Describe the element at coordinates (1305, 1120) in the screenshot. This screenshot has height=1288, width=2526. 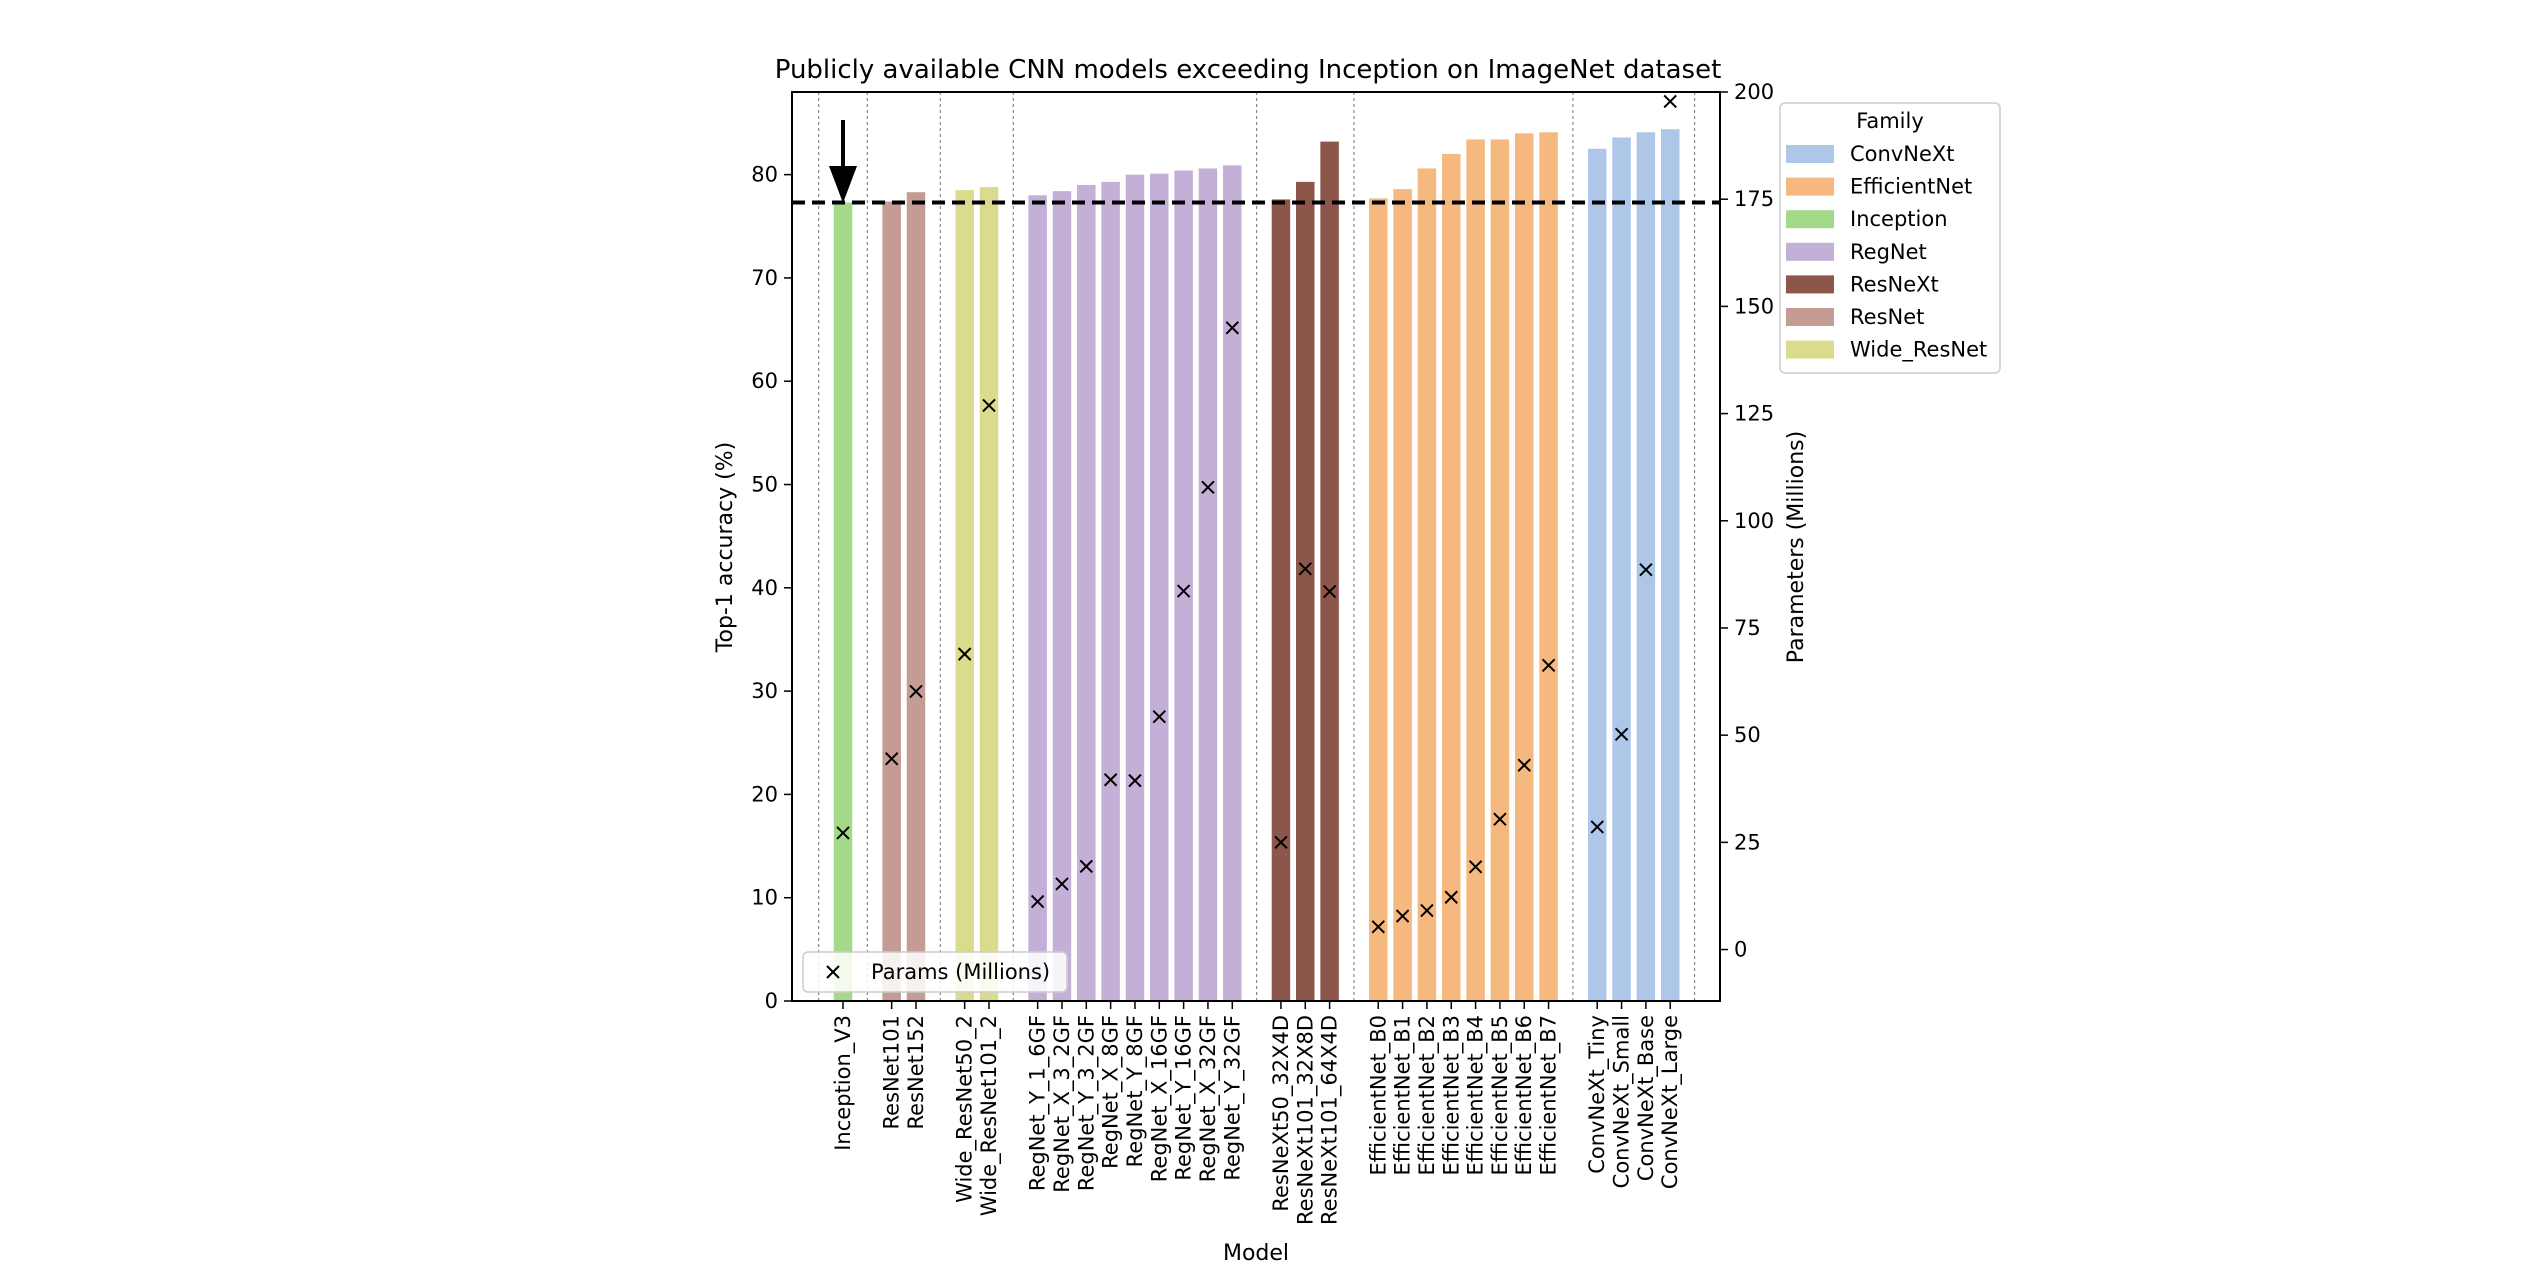
I see `x-tick-label-resnext101-32x8d: ResNeXt101_32X8D` at that location.